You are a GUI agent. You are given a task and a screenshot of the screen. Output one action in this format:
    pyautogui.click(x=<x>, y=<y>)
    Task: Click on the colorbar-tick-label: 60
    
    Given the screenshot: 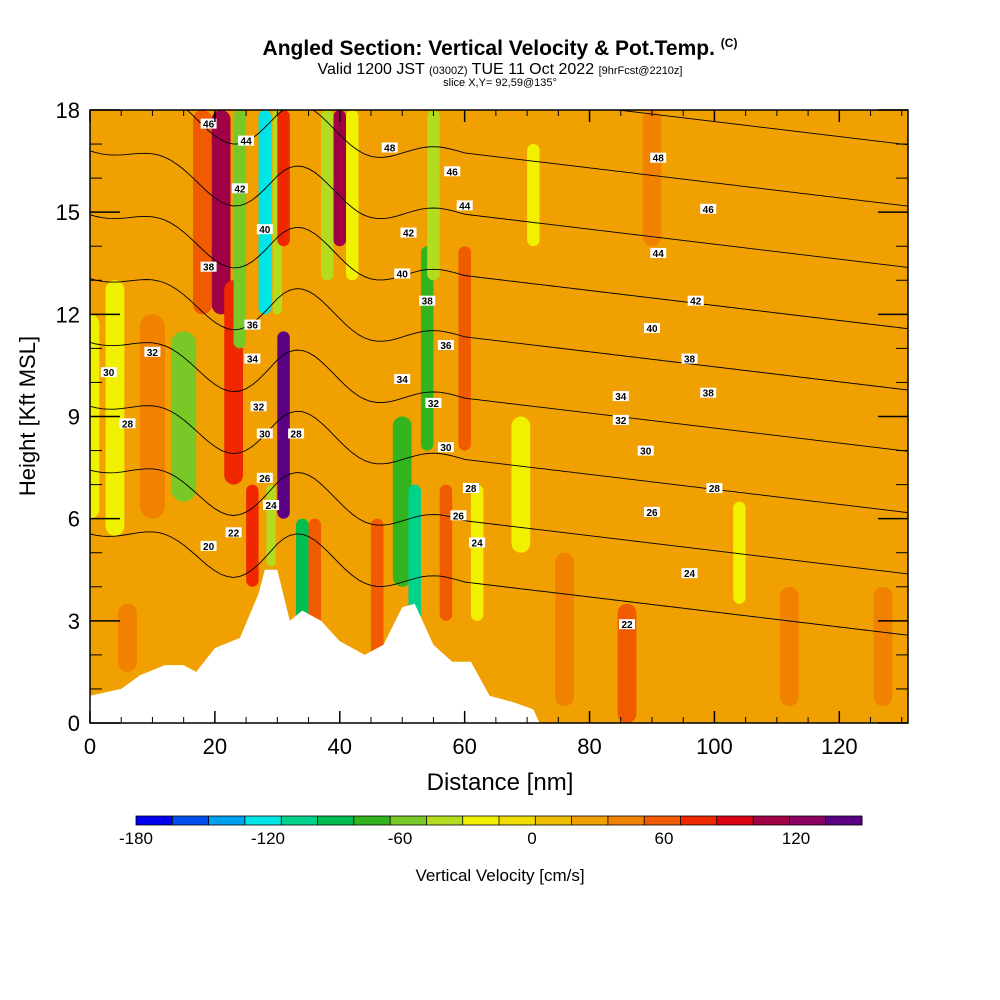 What is the action you would take?
    pyautogui.click(x=664, y=838)
    